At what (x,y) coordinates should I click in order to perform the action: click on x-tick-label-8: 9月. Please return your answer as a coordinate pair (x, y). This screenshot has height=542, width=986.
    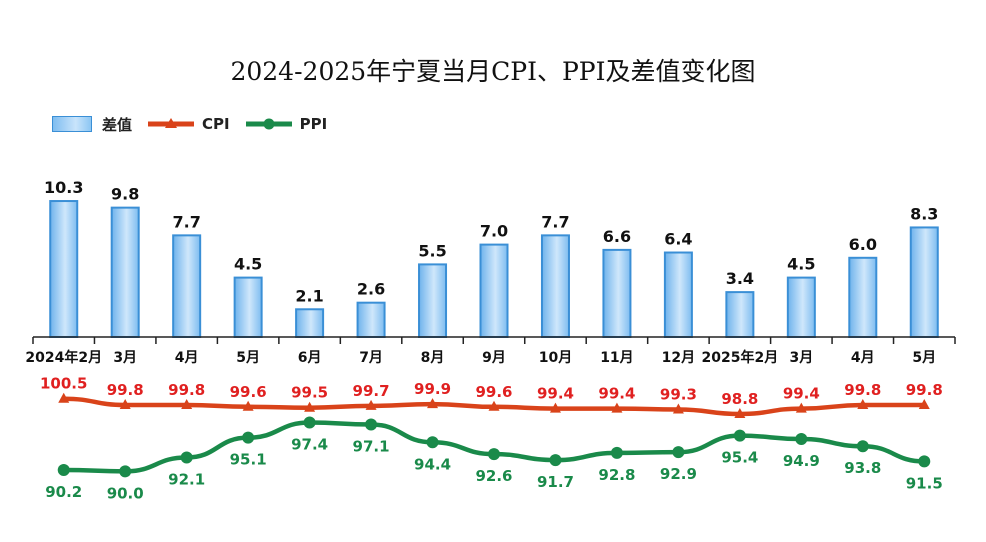
    Looking at the image, I should click on (494, 358).